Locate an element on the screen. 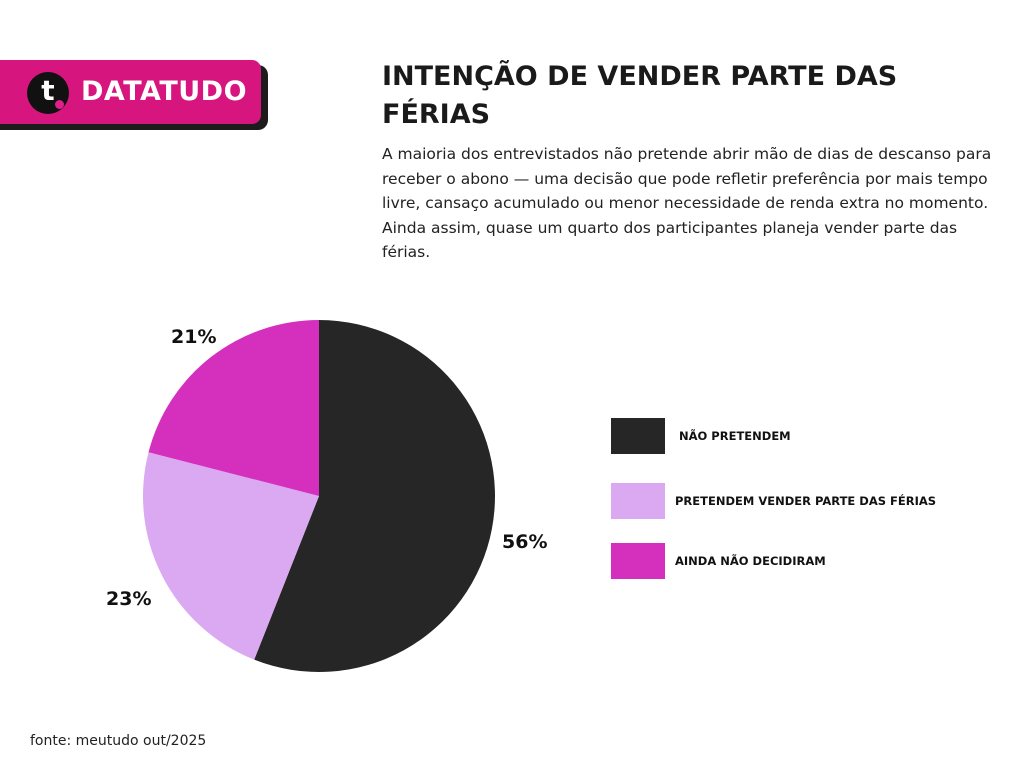  data-label-pretendem-vender: 23% is located at coordinates (129, 599).